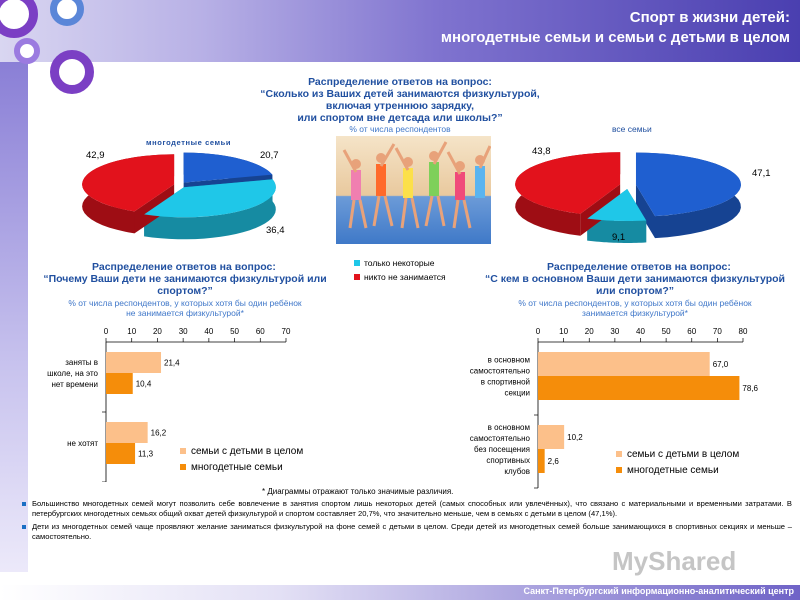 The height and width of the screenshot is (600, 800). I want to click on pie-slice-edge, so click(645, 211).